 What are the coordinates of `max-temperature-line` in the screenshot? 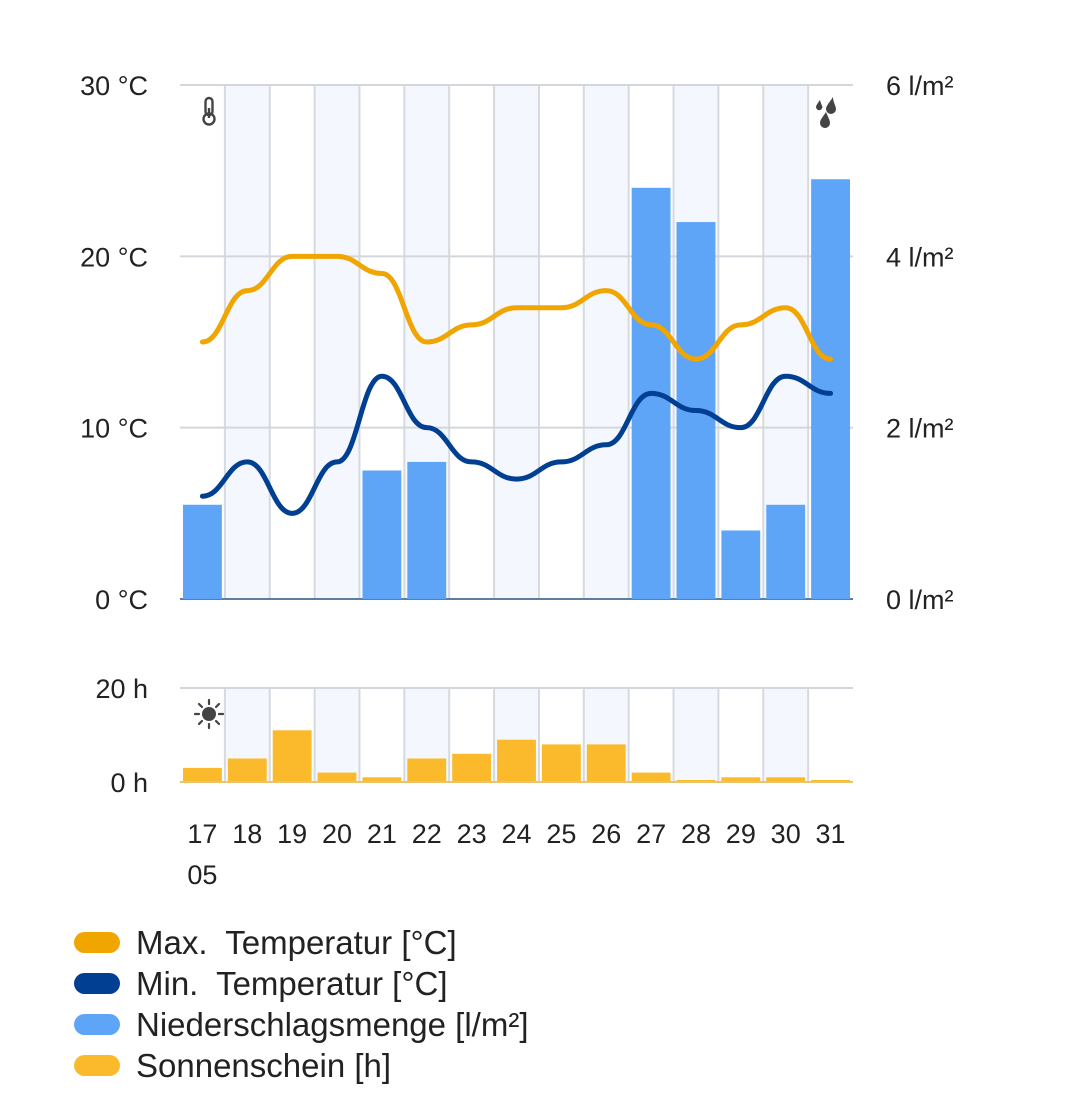 It's located at (516, 307).